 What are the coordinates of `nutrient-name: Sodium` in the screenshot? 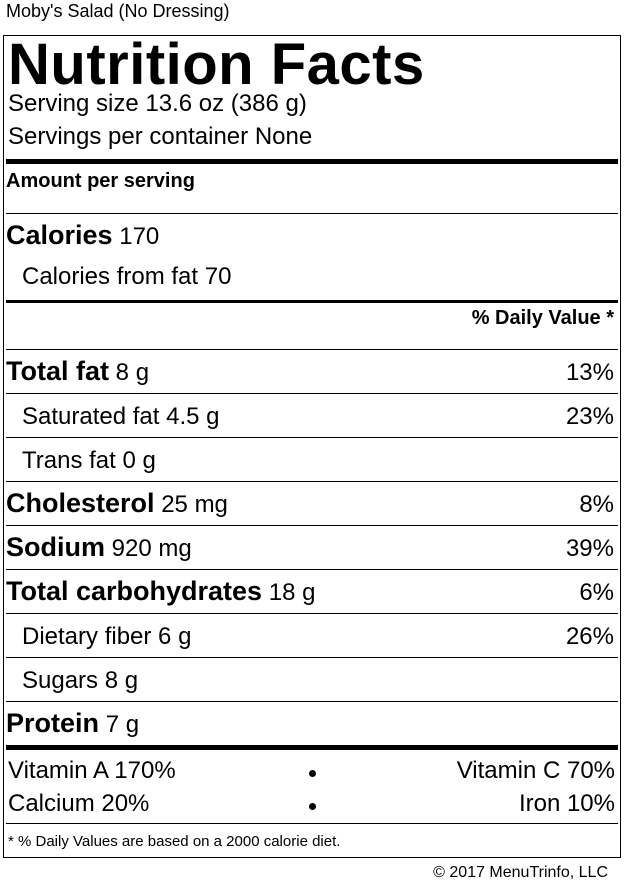 It's located at (55, 547).